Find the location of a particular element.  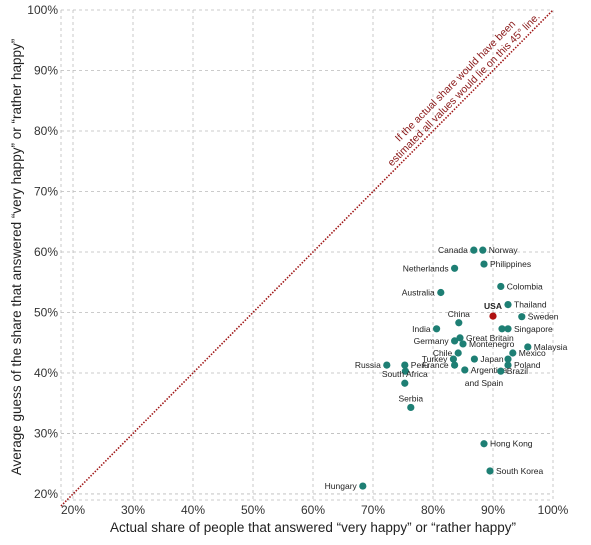

x-tick-label: 100% is located at coordinates (553, 510).